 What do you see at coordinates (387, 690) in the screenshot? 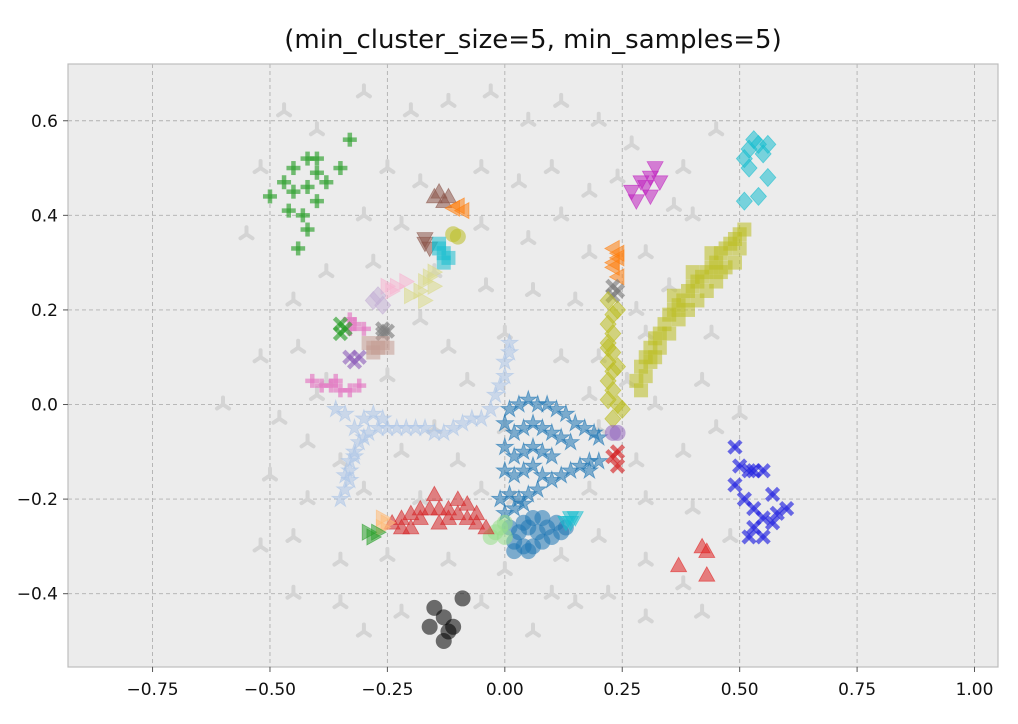
I see `x-tick-label: −0.25` at bounding box center [387, 690].